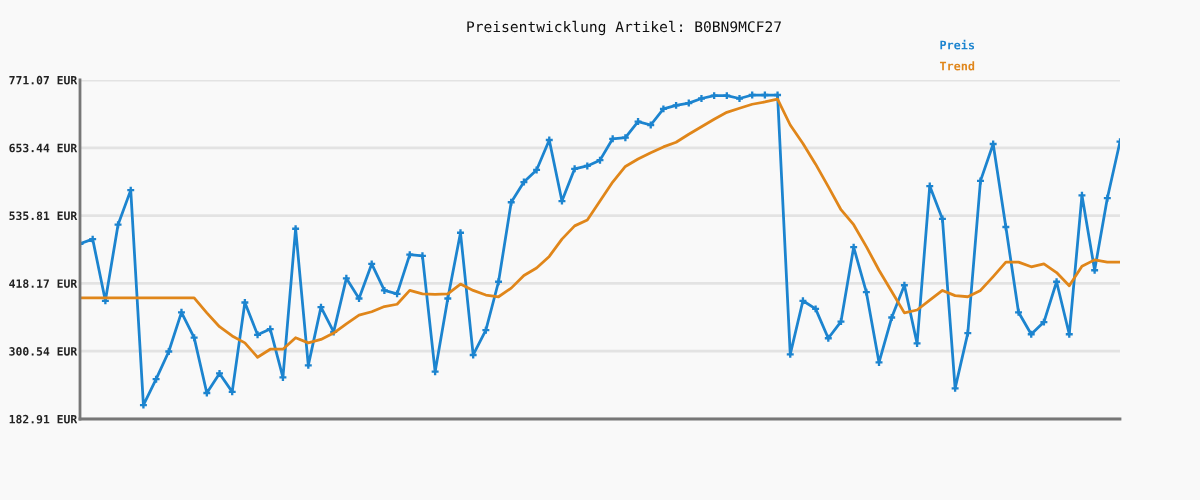  I want to click on y-tick-label: 535.81 EUR, so click(43, 216).